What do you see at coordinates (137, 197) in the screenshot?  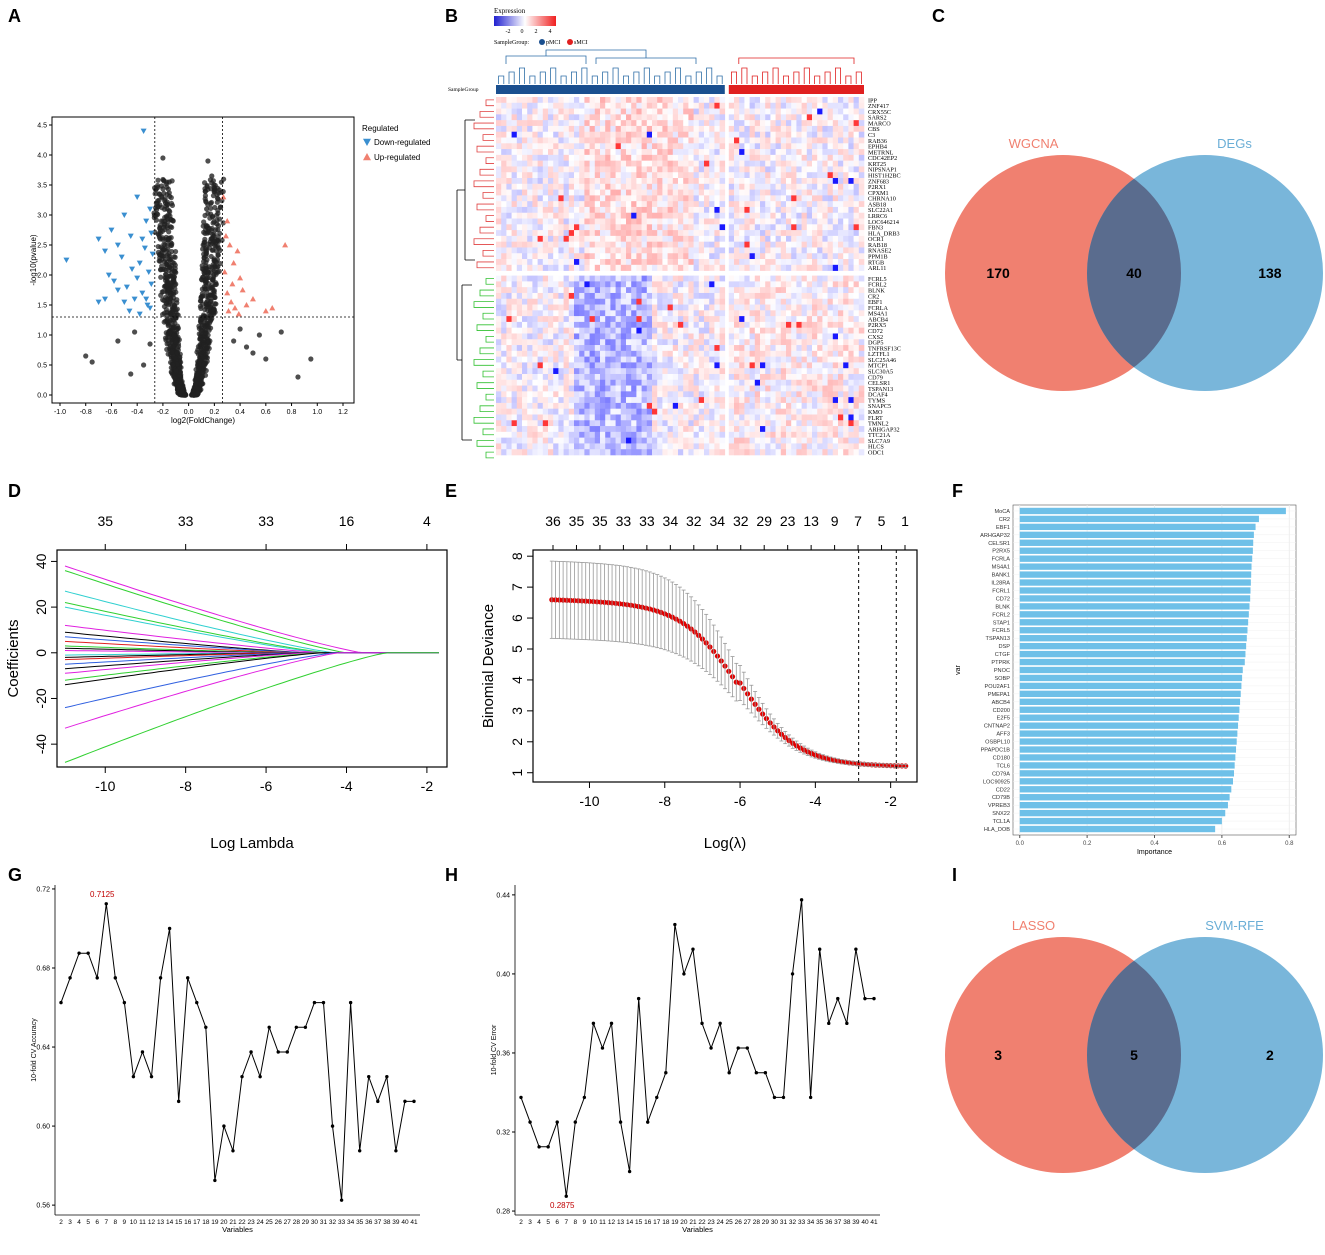 I see `down-point` at bounding box center [137, 197].